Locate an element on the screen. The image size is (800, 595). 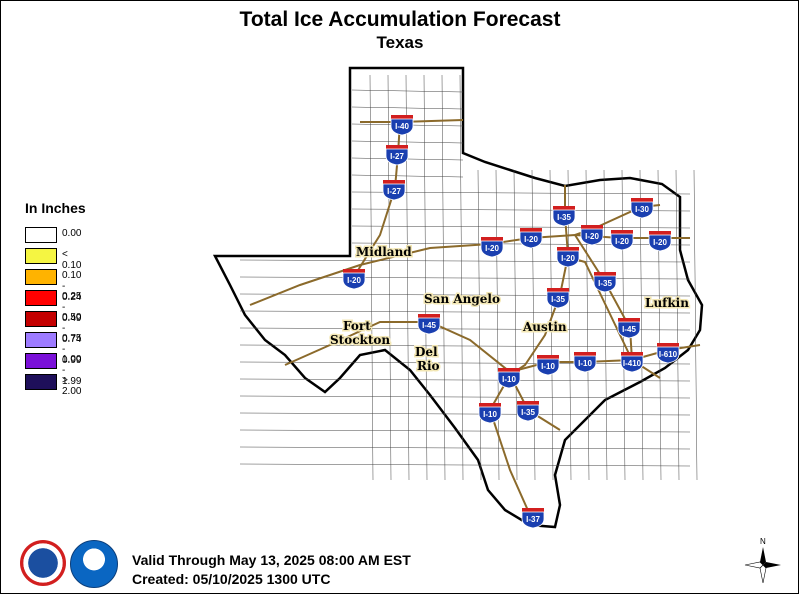
interstate-label: I-610 is located at coordinates (668, 354).